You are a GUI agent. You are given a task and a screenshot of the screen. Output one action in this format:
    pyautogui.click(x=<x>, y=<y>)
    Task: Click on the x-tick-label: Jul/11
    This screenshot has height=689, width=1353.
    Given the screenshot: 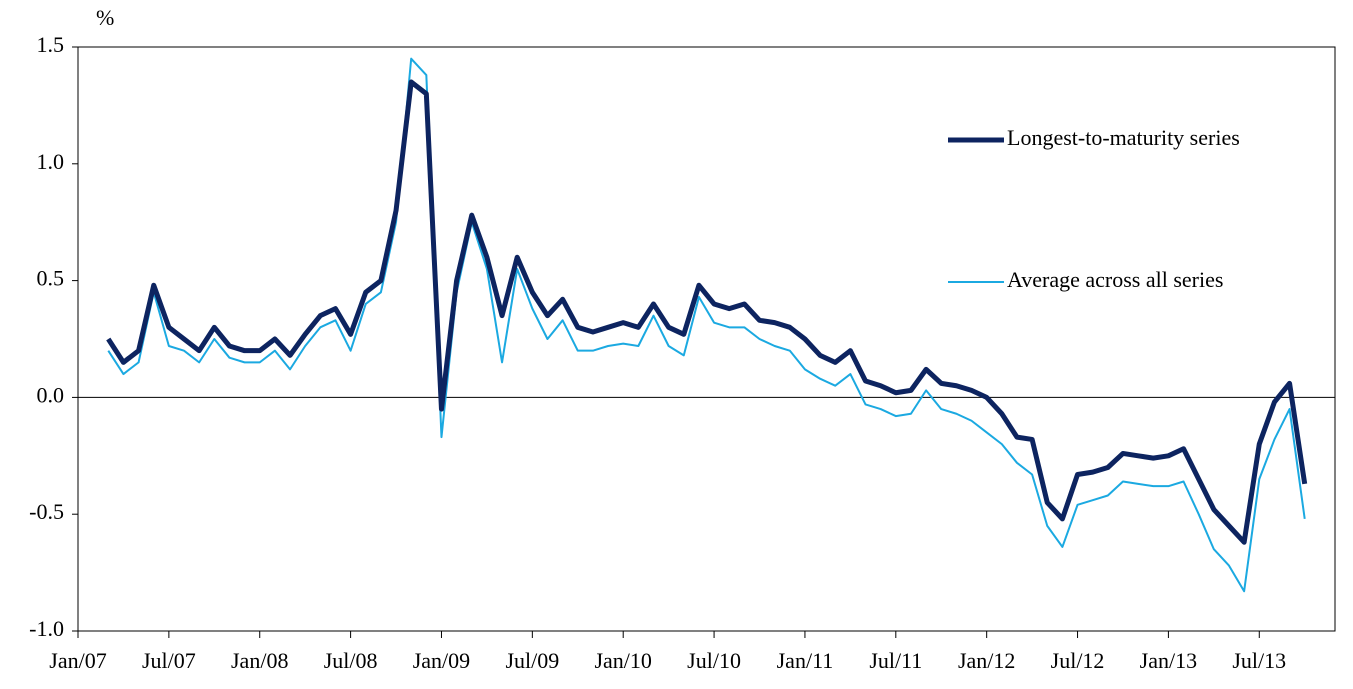 What is the action you would take?
    pyautogui.click(x=895, y=660)
    